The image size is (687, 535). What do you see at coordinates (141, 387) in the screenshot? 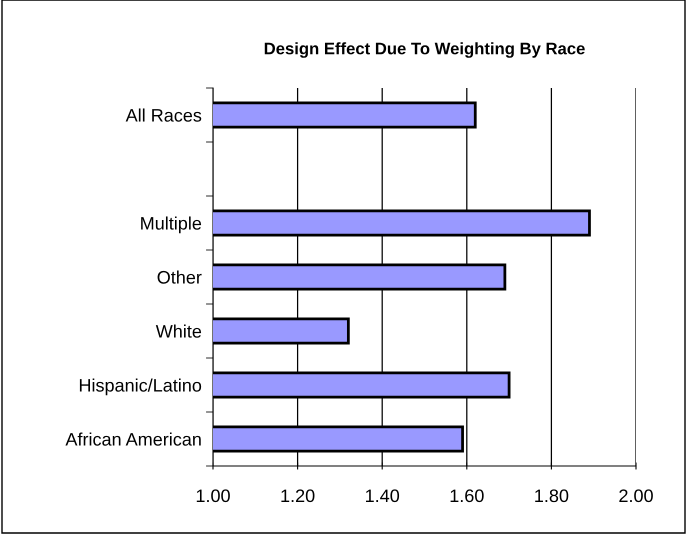
I see `y-tick-label: Hispanic/Latino` at bounding box center [141, 387].